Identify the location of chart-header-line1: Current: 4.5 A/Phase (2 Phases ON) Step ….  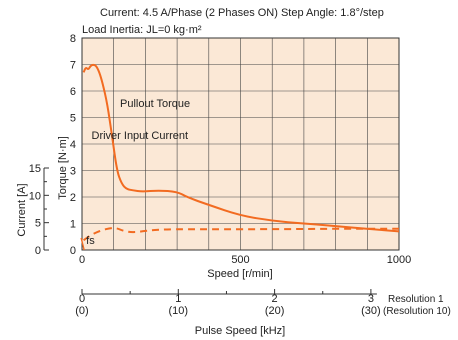
(242, 13).